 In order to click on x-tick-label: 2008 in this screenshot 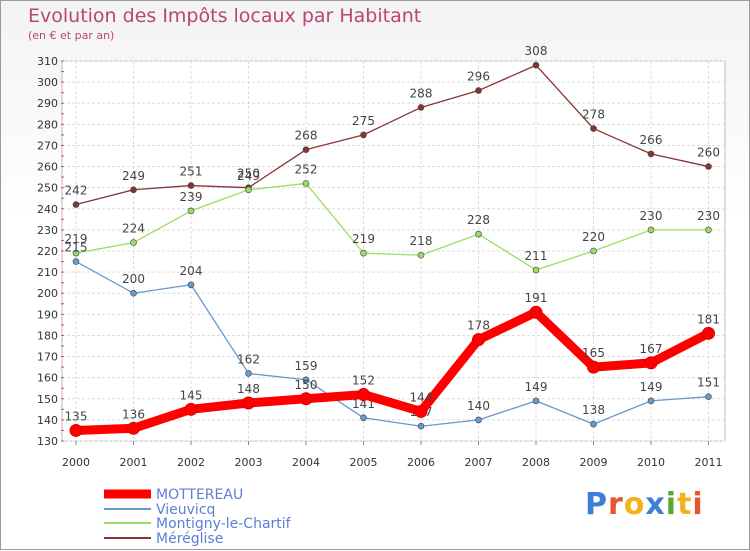, I will do `click(536, 462)`.